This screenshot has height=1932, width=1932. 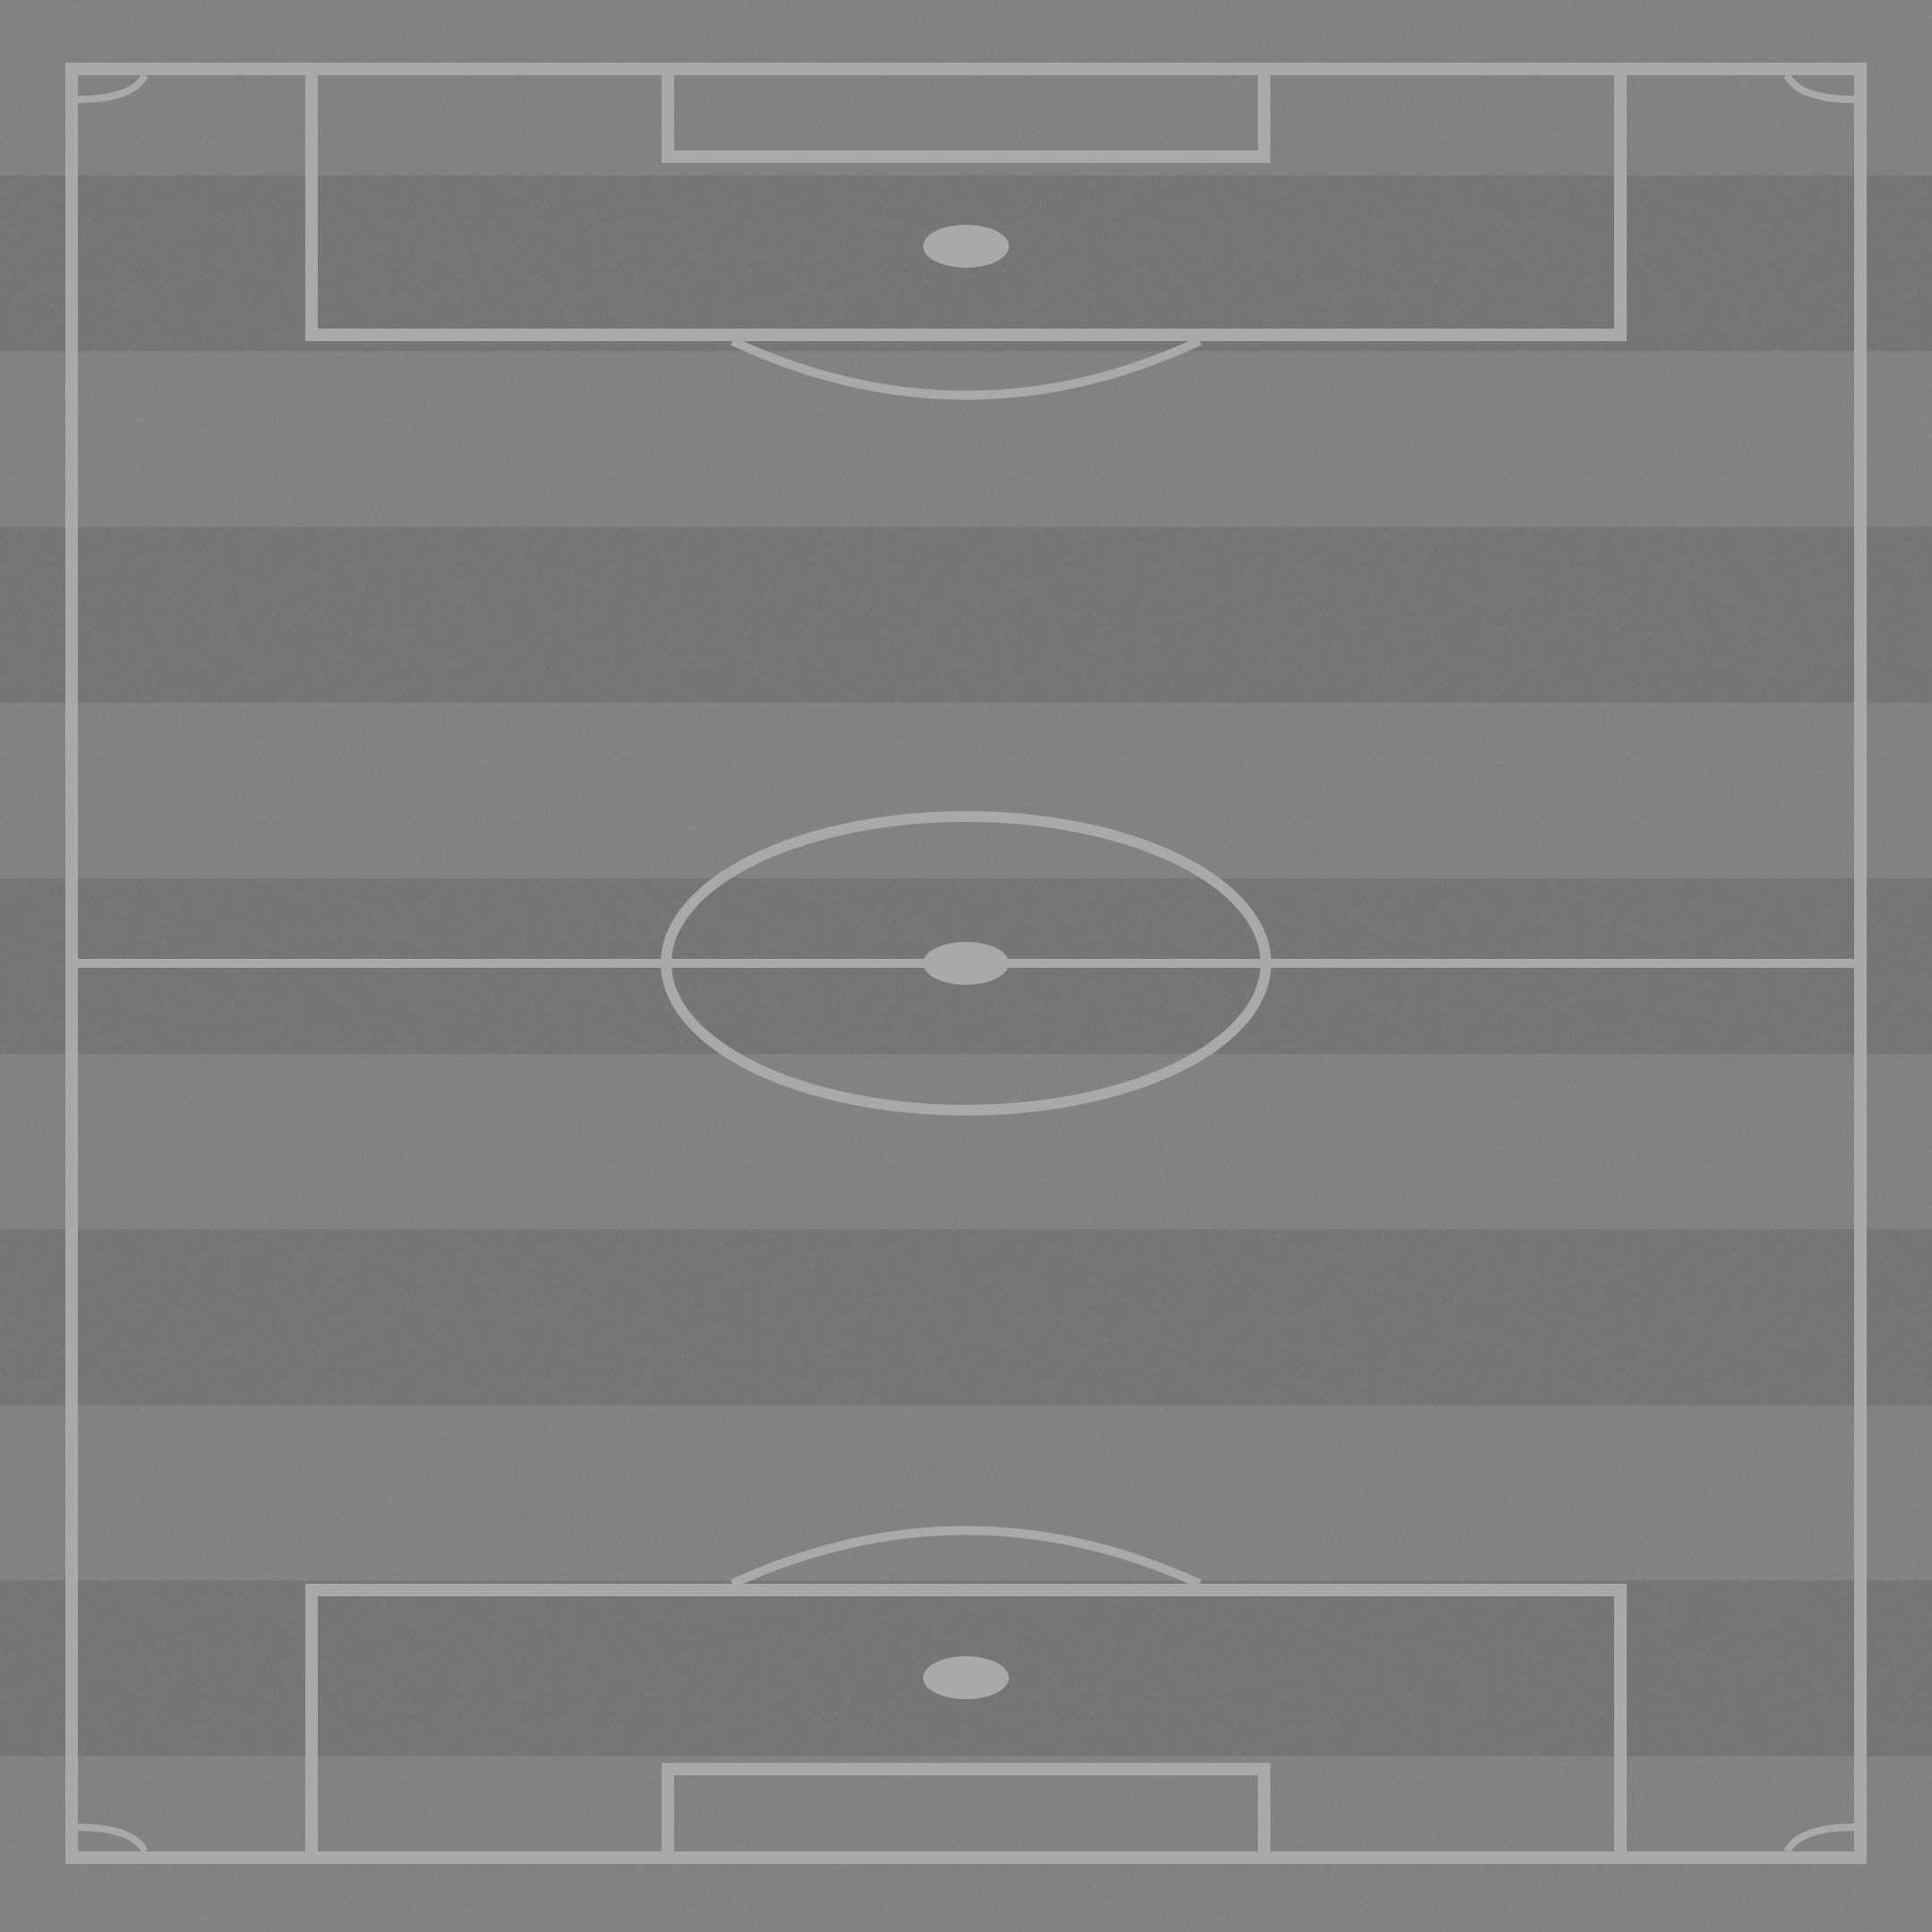 I want to click on center-circle, so click(x=966, y=963).